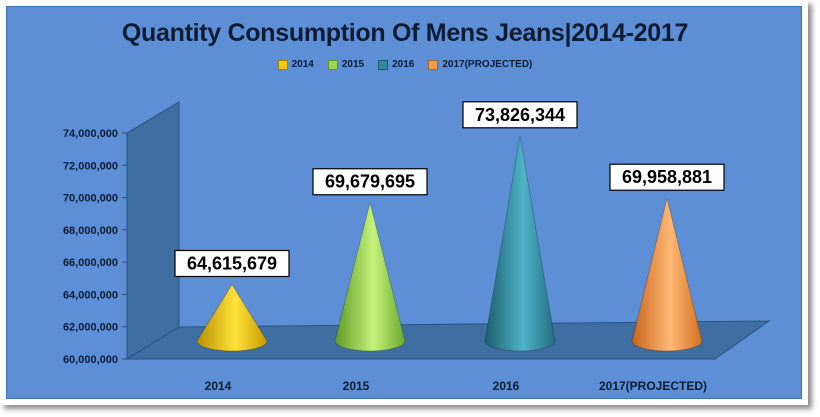 The height and width of the screenshot is (417, 820). Describe the element at coordinates (90, 295) in the screenshot. I see `y-tick-label: 64,000,000` at that location.